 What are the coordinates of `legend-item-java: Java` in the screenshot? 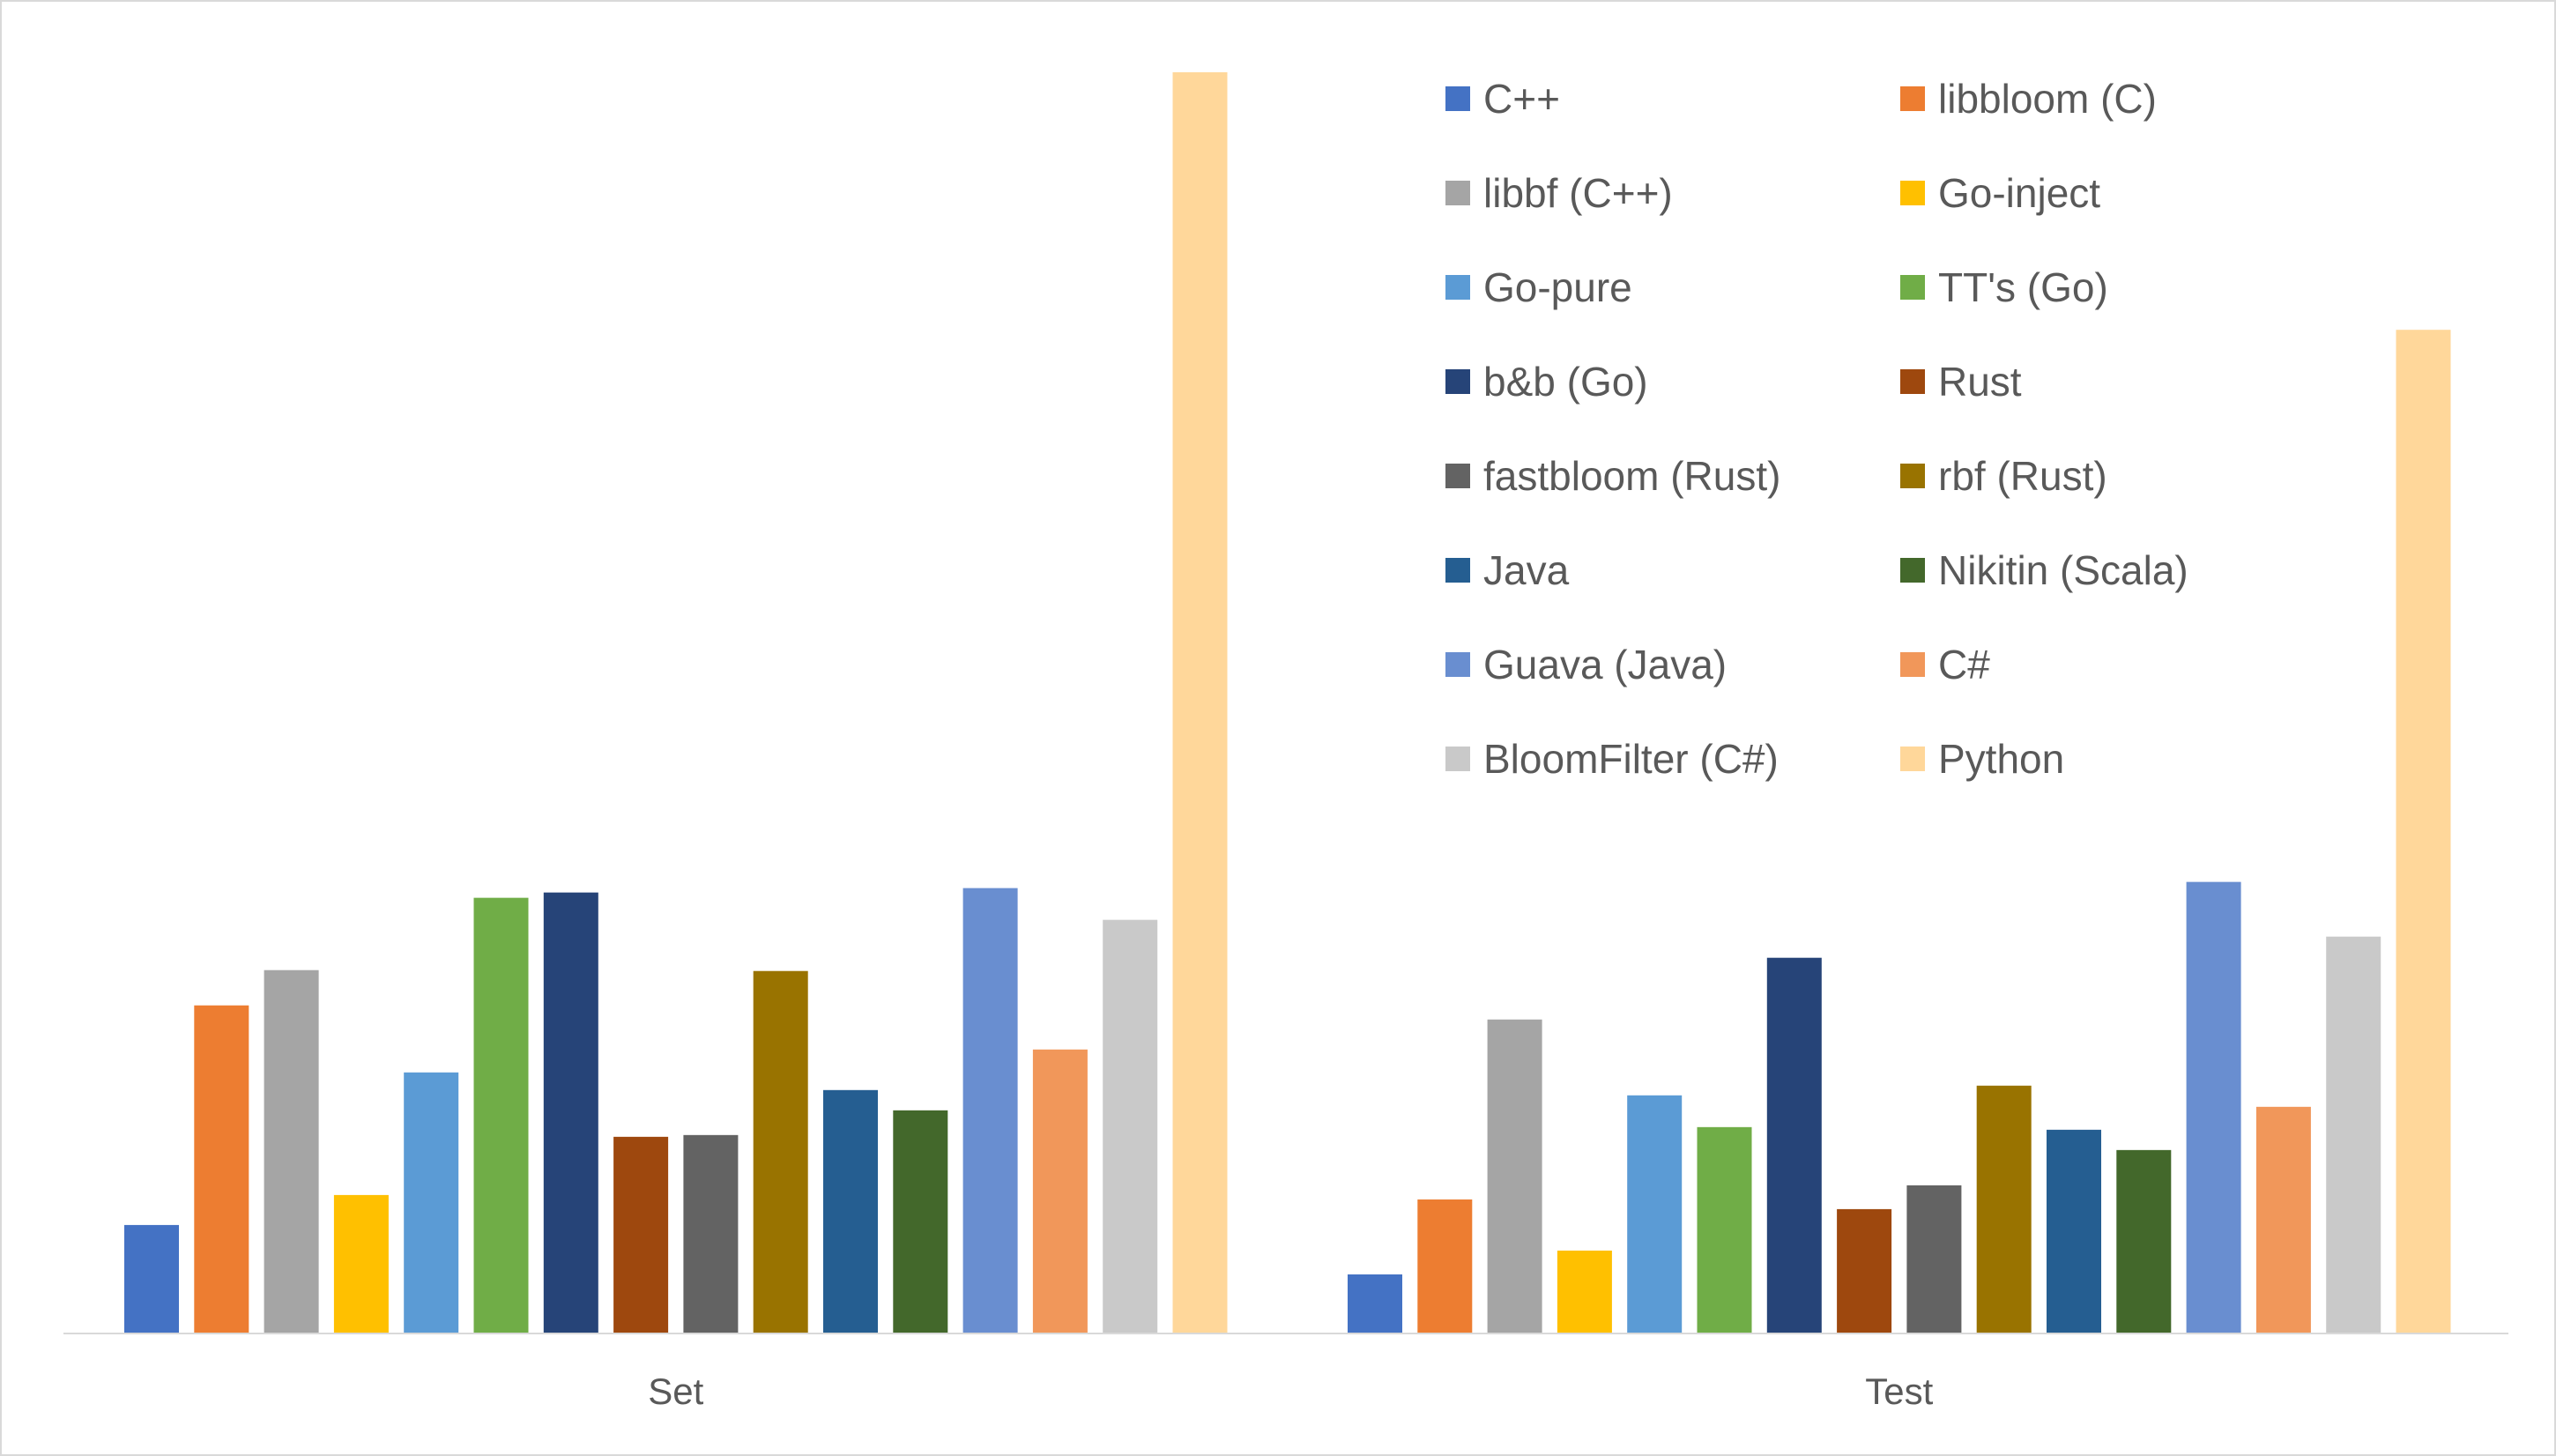 It's located at (1507, 570).